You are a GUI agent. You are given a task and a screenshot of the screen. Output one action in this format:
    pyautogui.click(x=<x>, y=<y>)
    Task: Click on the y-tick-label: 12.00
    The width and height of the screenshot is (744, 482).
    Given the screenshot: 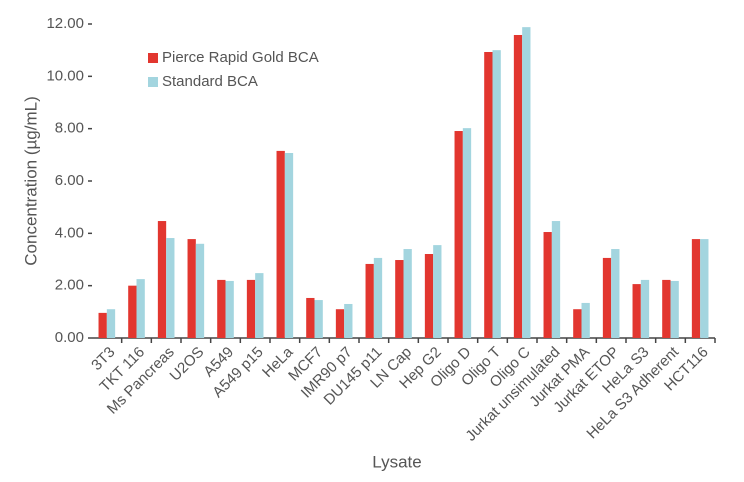 What is the action you would take?
    pyautogui.click(x=65, y=23)
    